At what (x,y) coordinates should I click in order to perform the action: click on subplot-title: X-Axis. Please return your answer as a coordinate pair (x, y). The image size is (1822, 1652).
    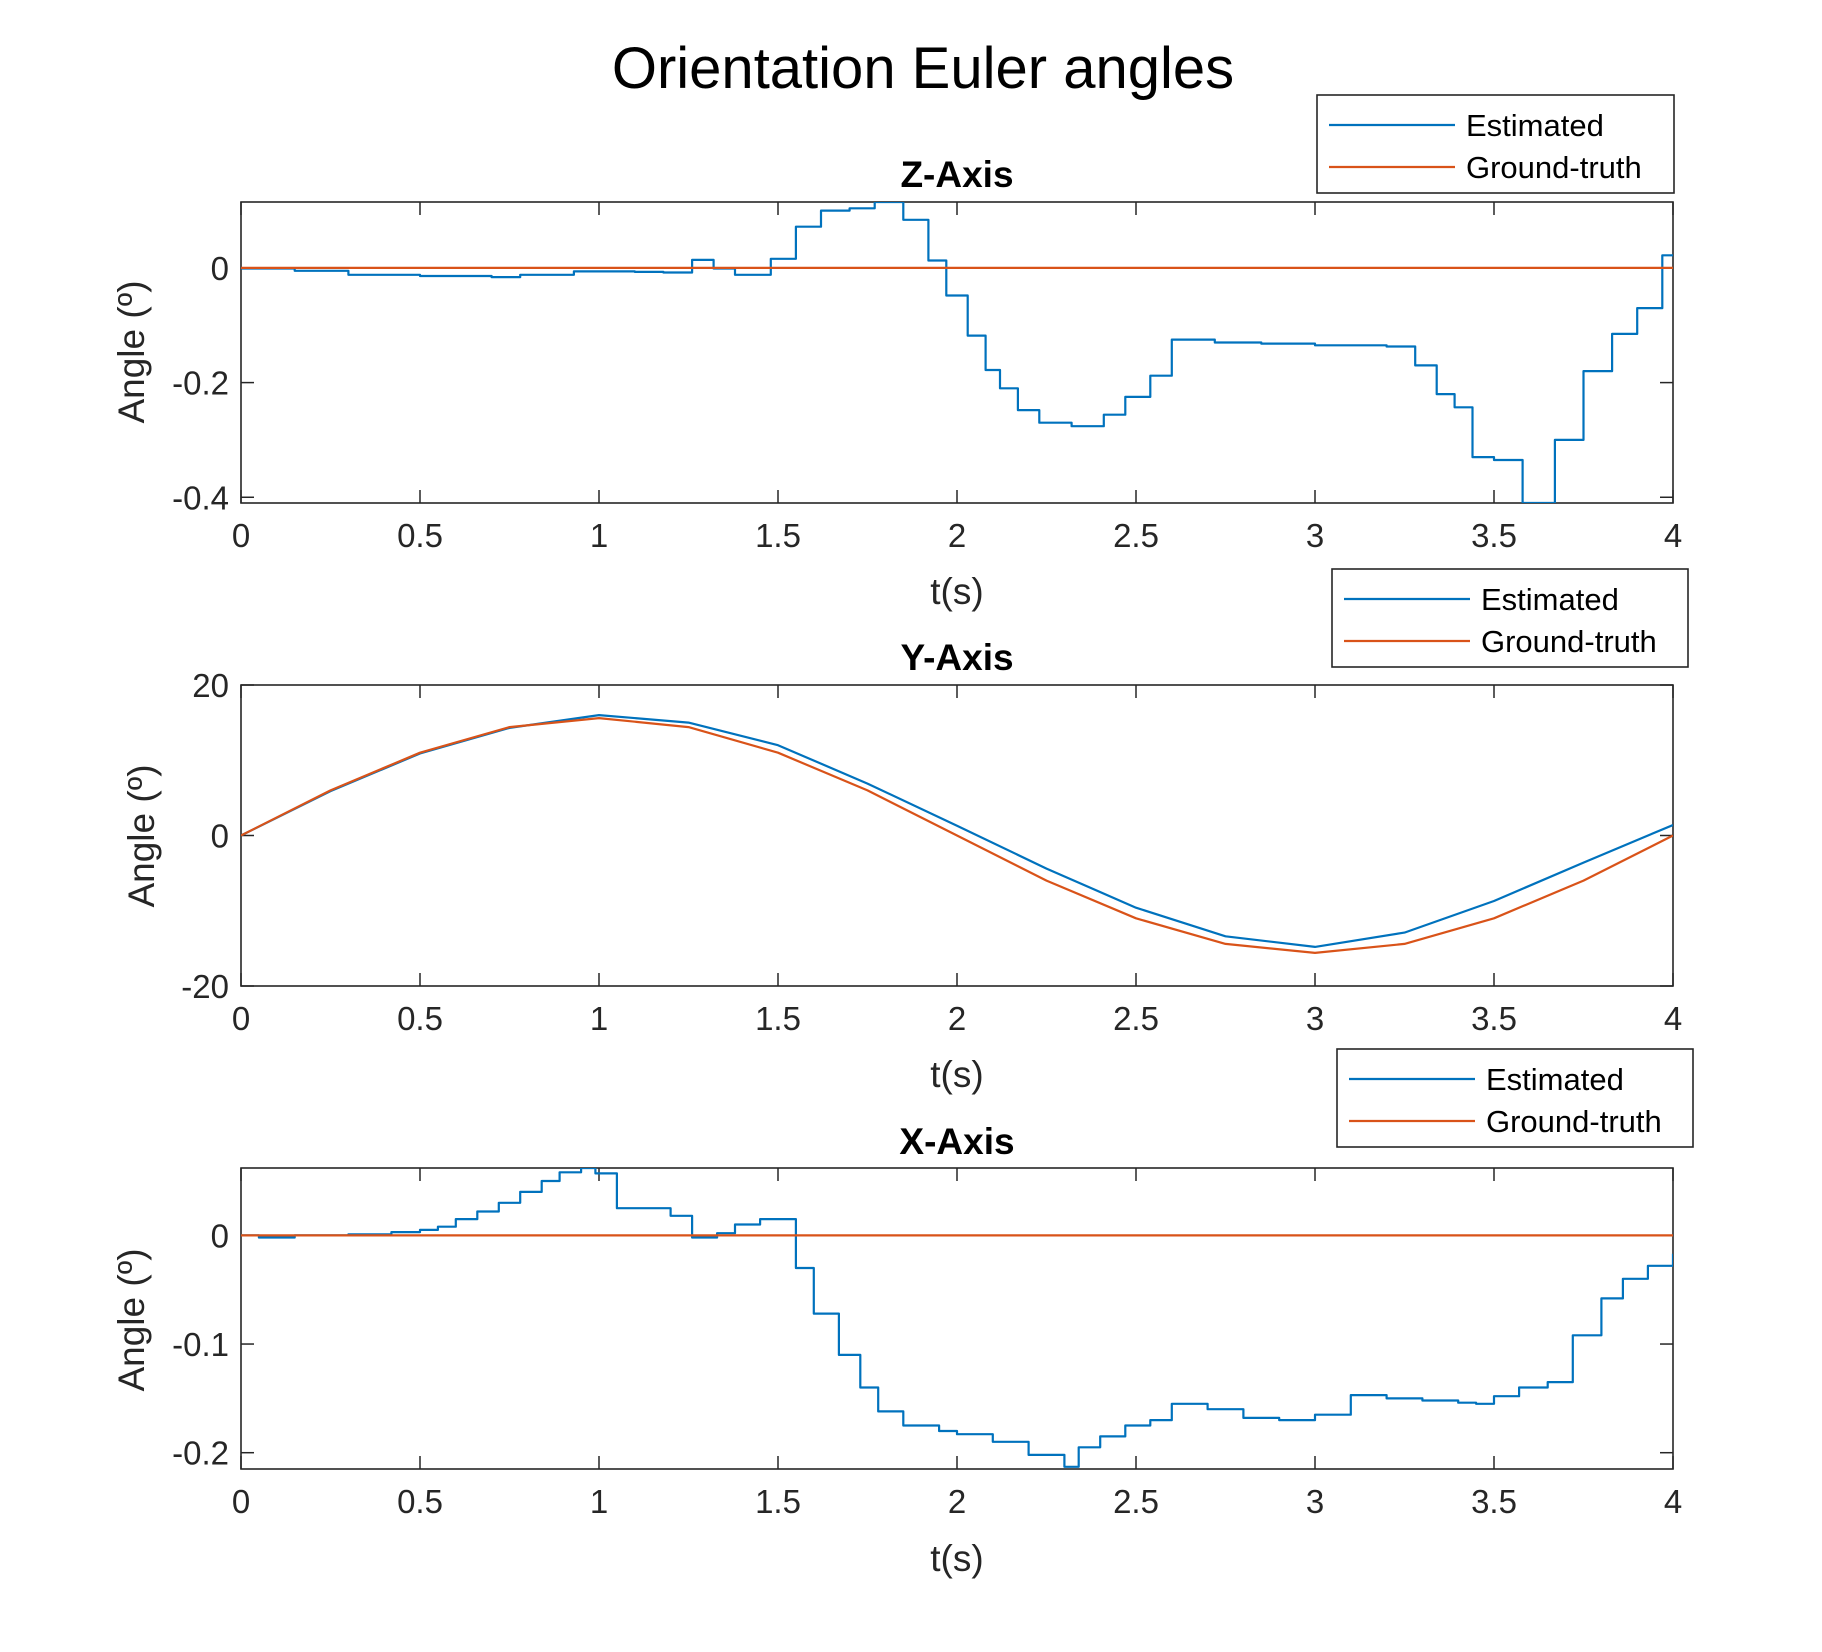
    Looking at the image, I should click on (956, 1141).